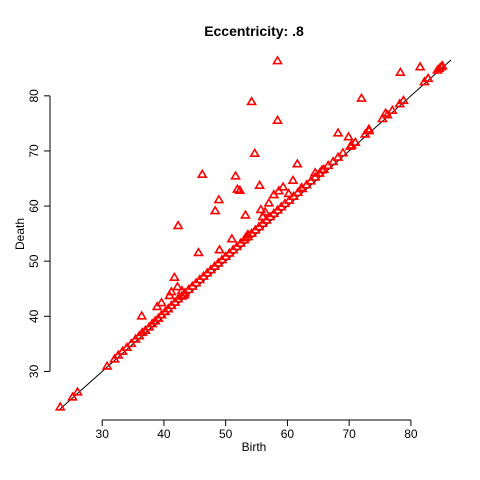  Describe the element at coordinates (34, 96) in the screenshot. I see `y-tick-label: 80` at that location.